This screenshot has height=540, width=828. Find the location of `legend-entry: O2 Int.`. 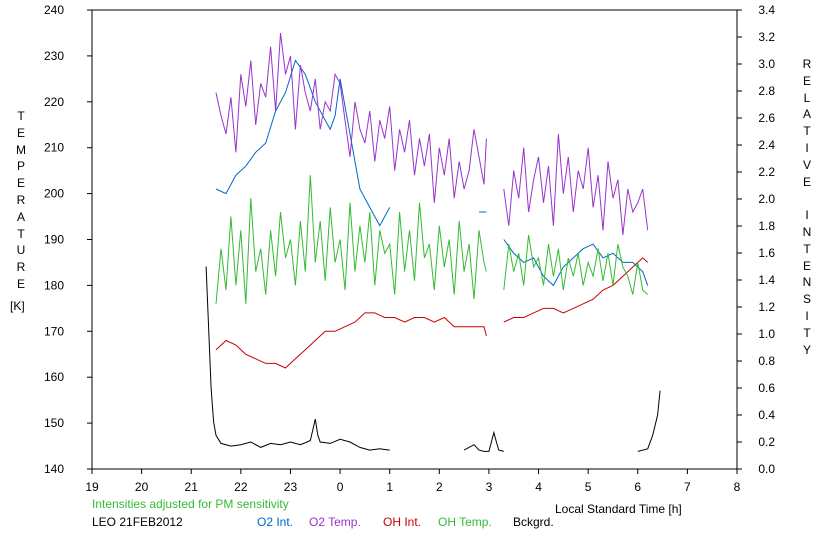

legend-entry: O2 Int. is located at coordinates (275, 522).